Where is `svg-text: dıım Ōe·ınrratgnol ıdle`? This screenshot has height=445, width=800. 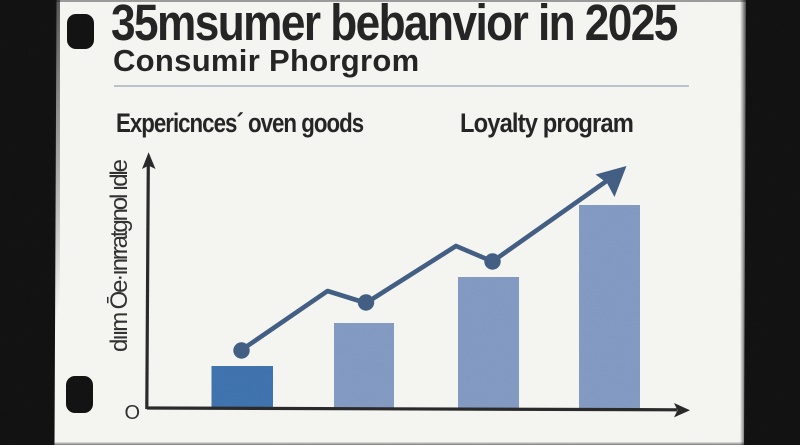
svg-text: dıım Ōe·ınrratgnol ıdle is located at coordinates (119, 255).